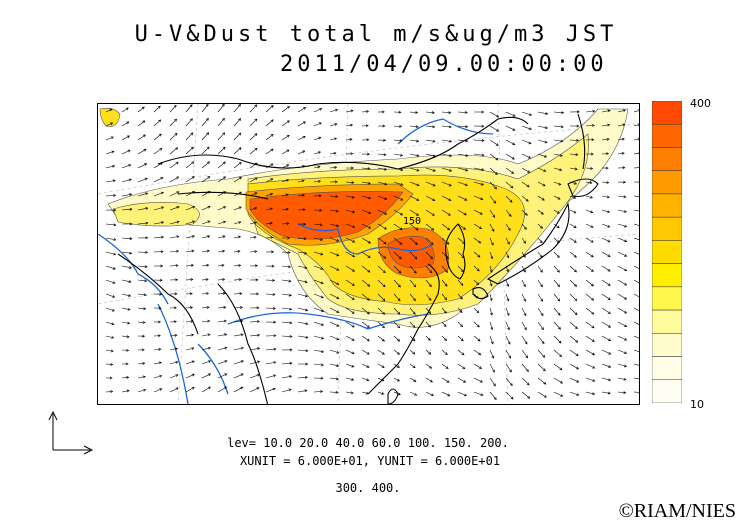 The width and height of the screenshot is (752, 532). I want to click on colorbar-min-label: 10, so click(697, 404).